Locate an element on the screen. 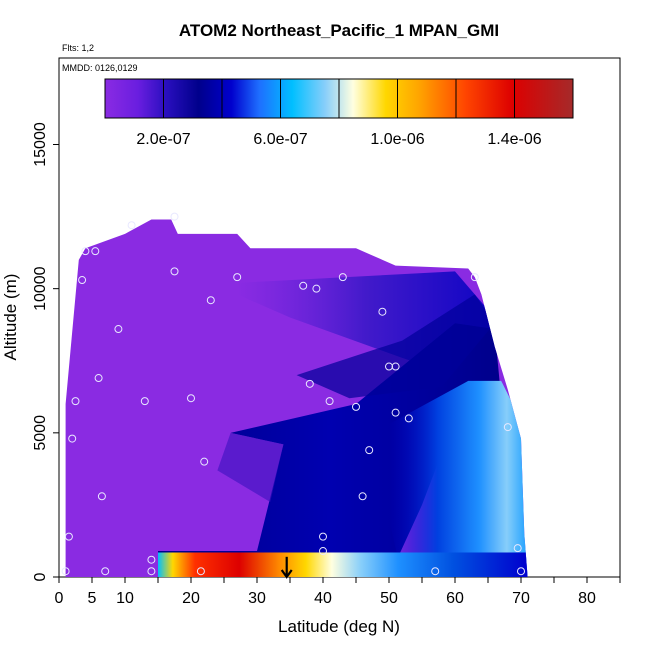 This screenshot has height=650, width=650. x-tick-label: 80 is located at coordinates (587, 598).